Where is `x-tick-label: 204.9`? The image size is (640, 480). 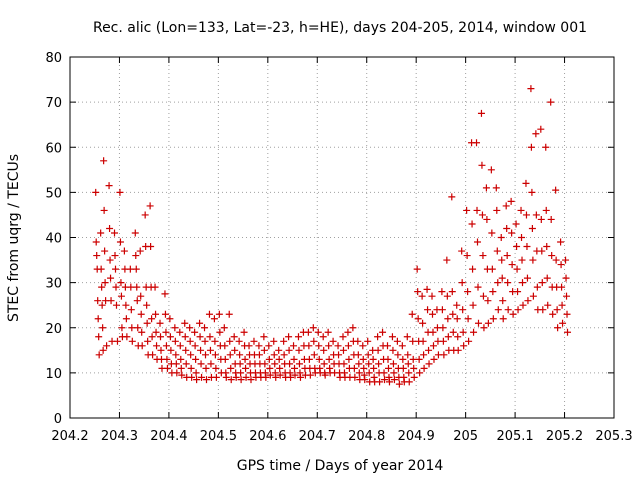 x-tick-label: 204.9 is located at coordinates (416, 436).